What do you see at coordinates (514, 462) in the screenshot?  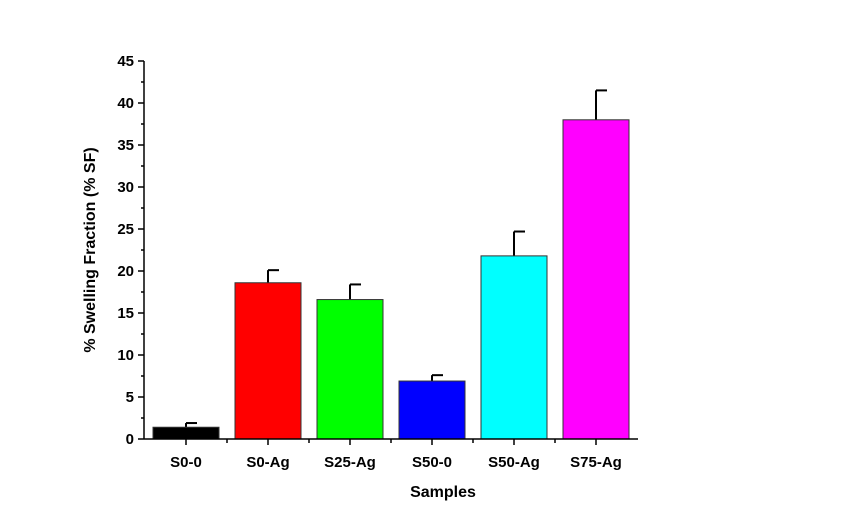 I see `x-tick-label: S50-Ag` at bounding box center [514, 462].